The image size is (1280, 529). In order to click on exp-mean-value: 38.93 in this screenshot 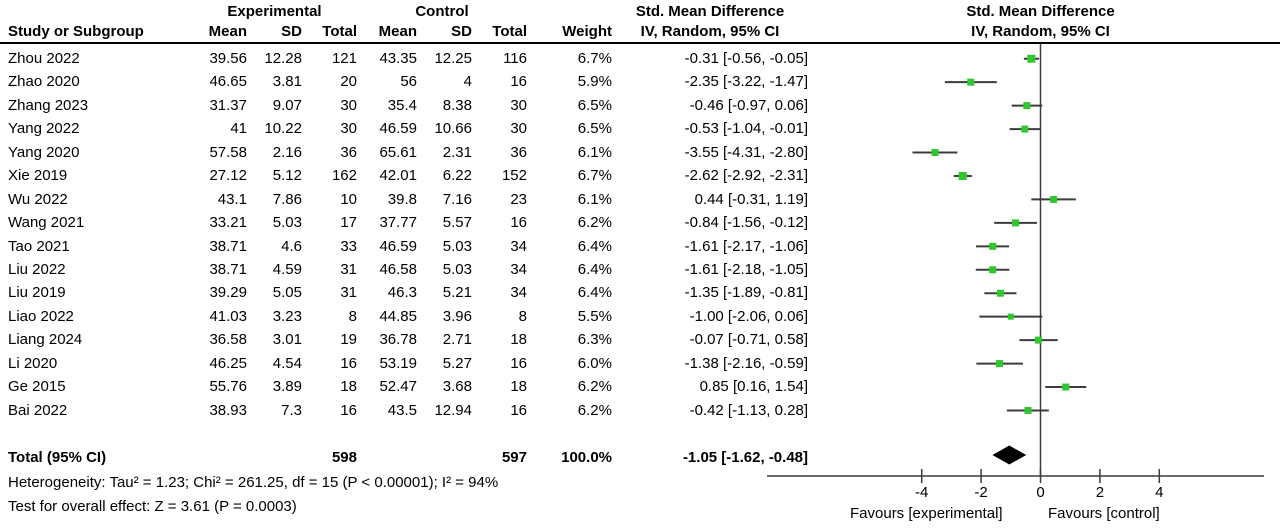, I will do `click(228, 410)`.